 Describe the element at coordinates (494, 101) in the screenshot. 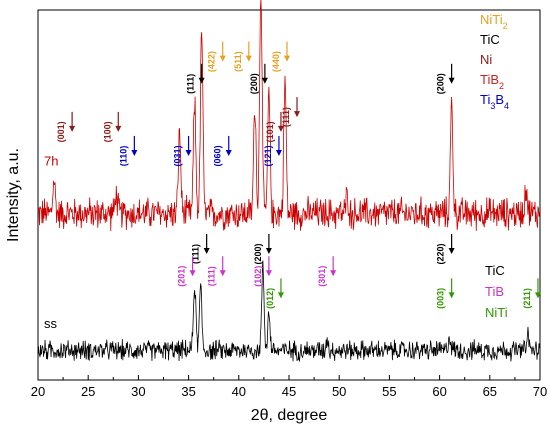

I see `legend-top-entry: Ti3B4` at that location.